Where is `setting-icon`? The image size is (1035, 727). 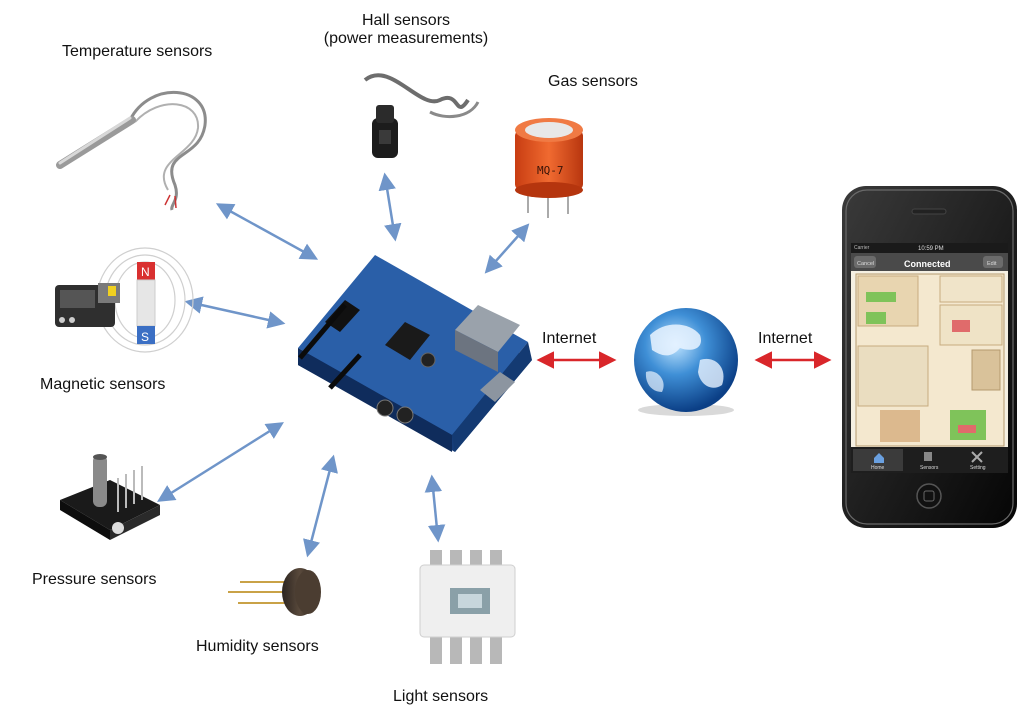
setting-icon is located at coordinates (977, 457).